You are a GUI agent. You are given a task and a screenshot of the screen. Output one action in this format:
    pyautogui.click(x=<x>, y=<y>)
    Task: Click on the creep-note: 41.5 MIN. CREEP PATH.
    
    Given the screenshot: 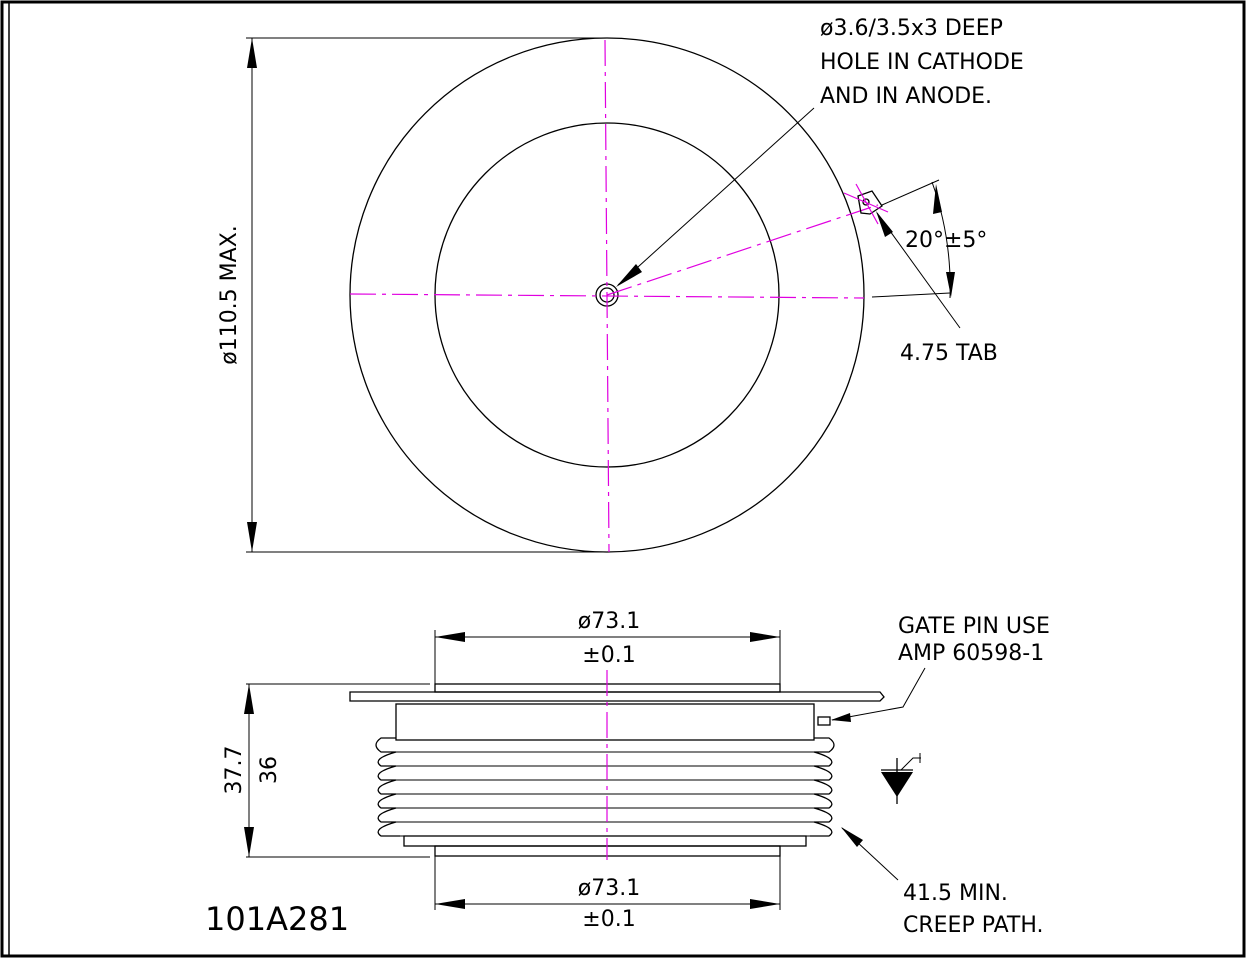 What is the action you would take?
    pyautogui.click(x=973, y=909)
    